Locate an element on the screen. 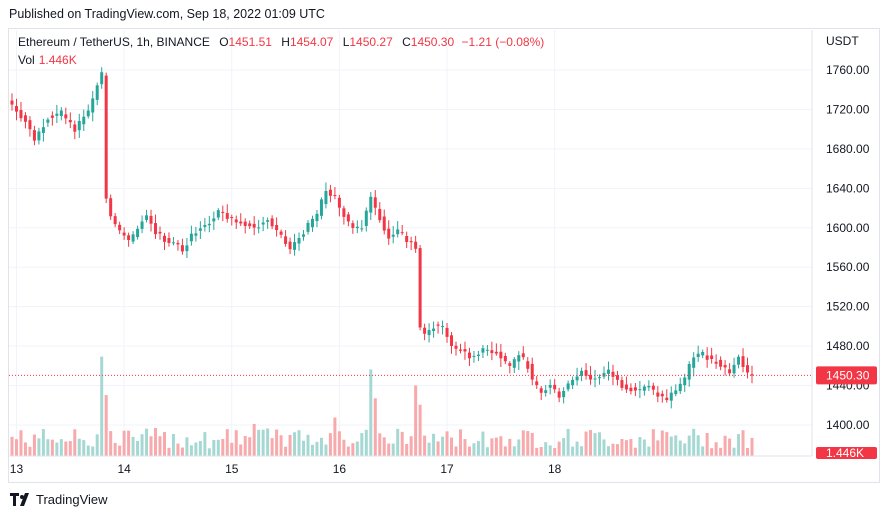 Image resolution: width=890 pixels, height=518 pixels. symbol-title: Ethereum / TetherUS, 1h, BINANCE is located at coordinates (114, 42).